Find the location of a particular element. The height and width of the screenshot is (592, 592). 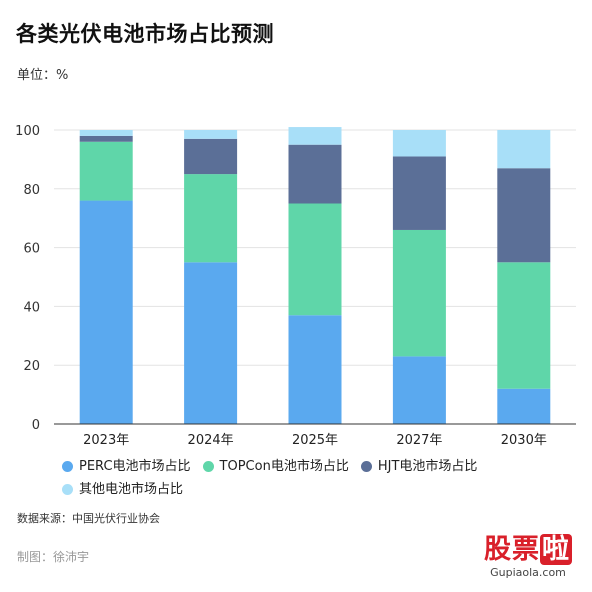

legend-item: PERC电池市场占比 is located at coordinates (126, 466).